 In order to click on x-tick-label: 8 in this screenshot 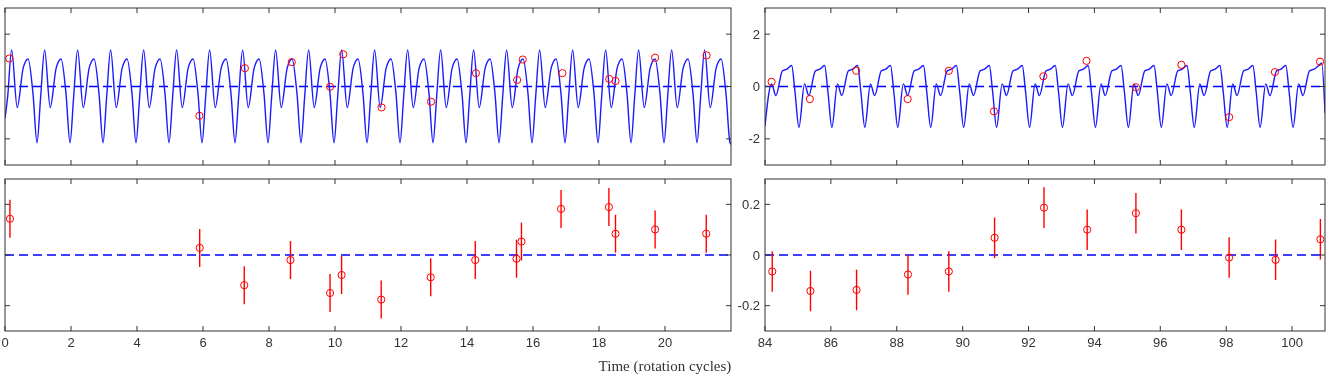, I will do `click(269, 342)`.